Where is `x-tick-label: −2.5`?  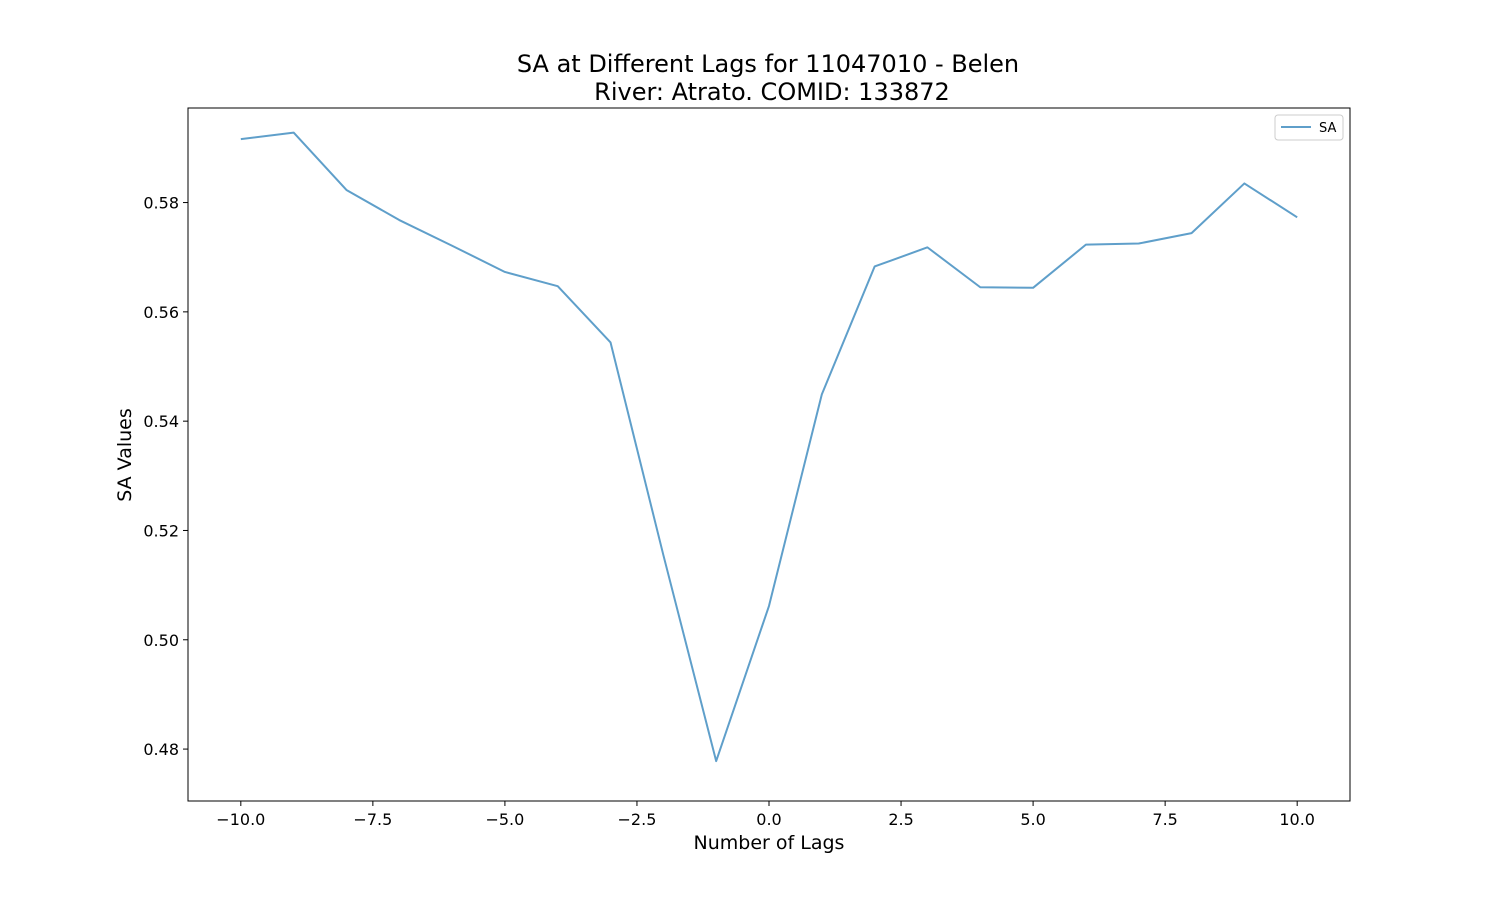 x-tick-label: −2.5 is located at coordinates (637, 819).